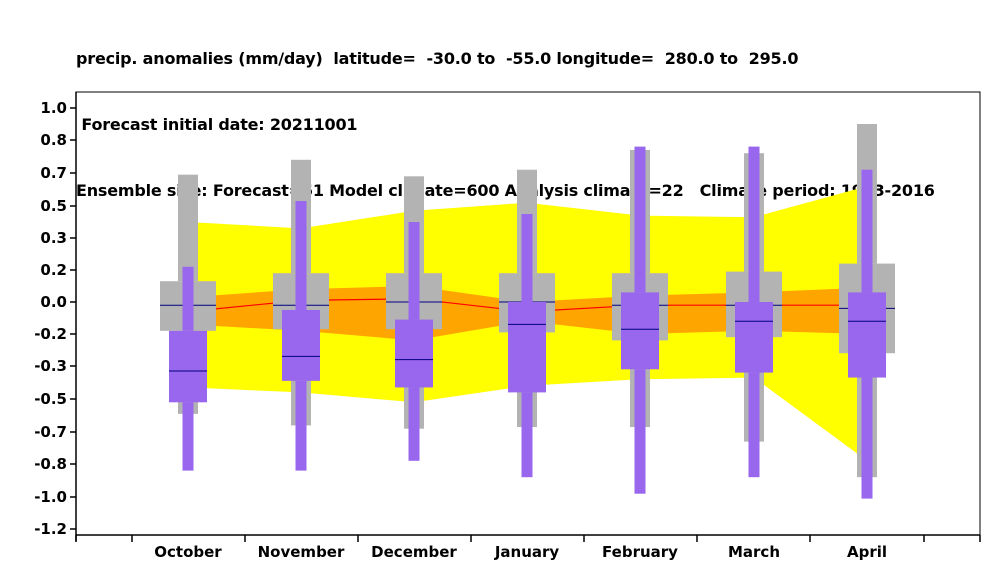 The height and width of the screenshot is (575, 996). What do you see at coordinates (217, 124) in the screenshot?
I see `title-line-2: Forecast initial date: 20211001` at bounding box center [217, 124].